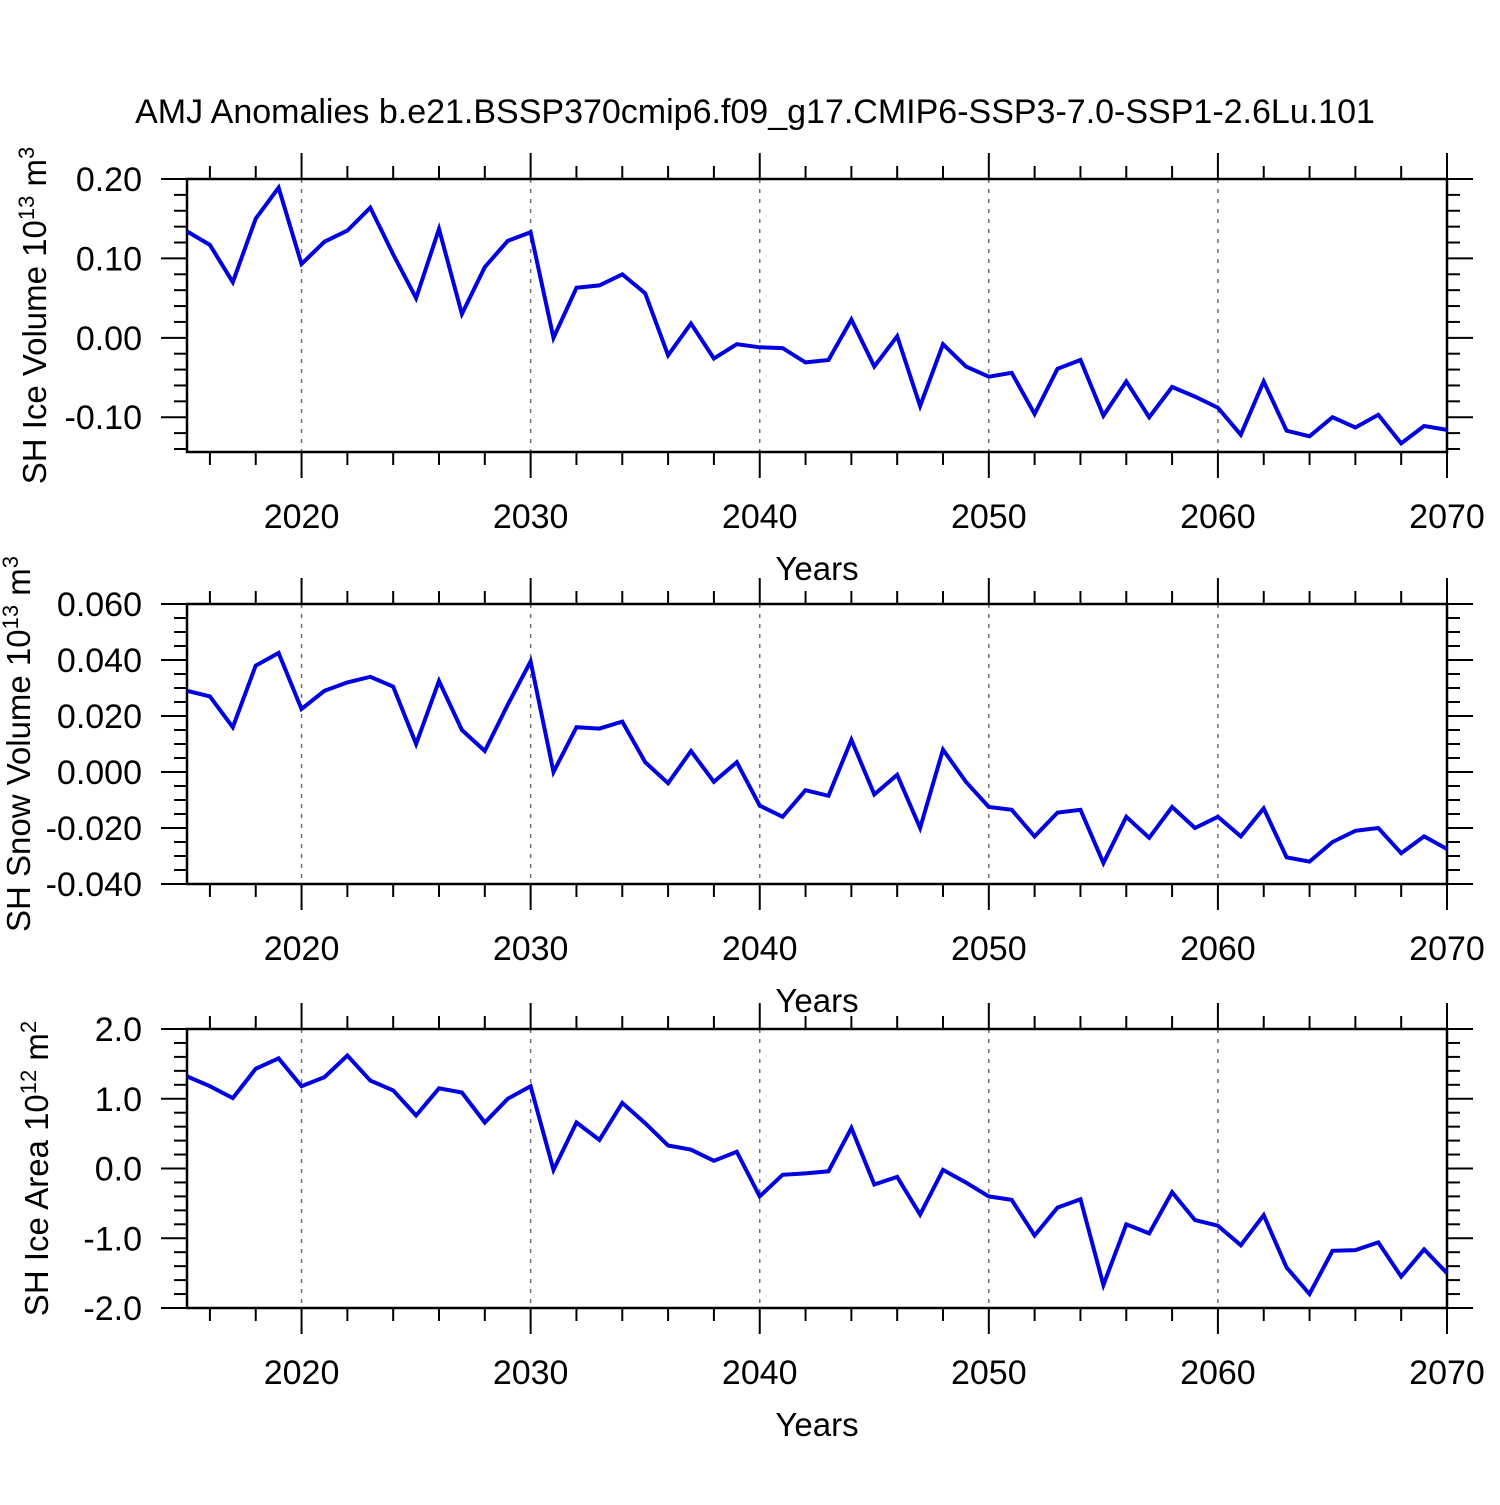  I want to click on data-line-sh-ice-volume, so click(816, 315).